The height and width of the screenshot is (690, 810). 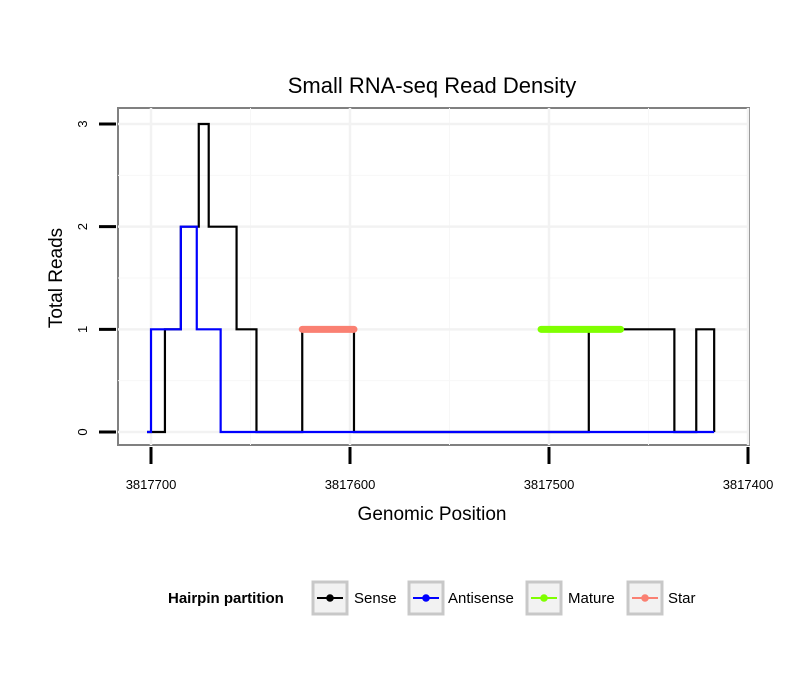 What do you see at coordinates (432, 85) in the screenshot?
I see `chart-title: Small RNA-seq Read Density` at bounding box center [432, 85].